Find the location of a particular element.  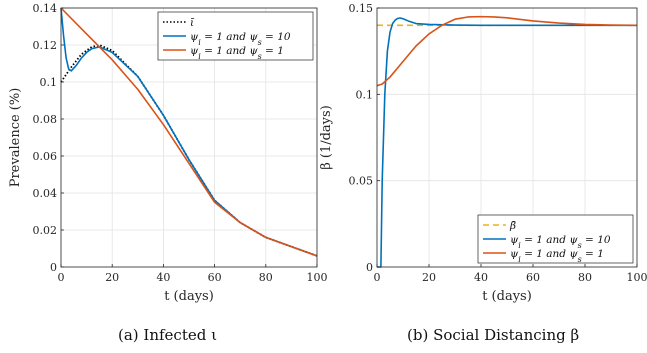

y-tick-label: 0.15 is located at coordinates (361, 8).